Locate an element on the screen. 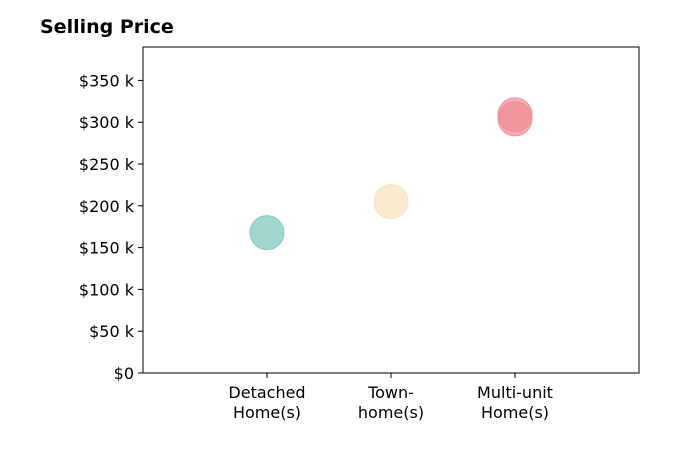 The height and width of the screenshot is (462, 679). x-tick-label: Town- is located at coordinates (390, 392).